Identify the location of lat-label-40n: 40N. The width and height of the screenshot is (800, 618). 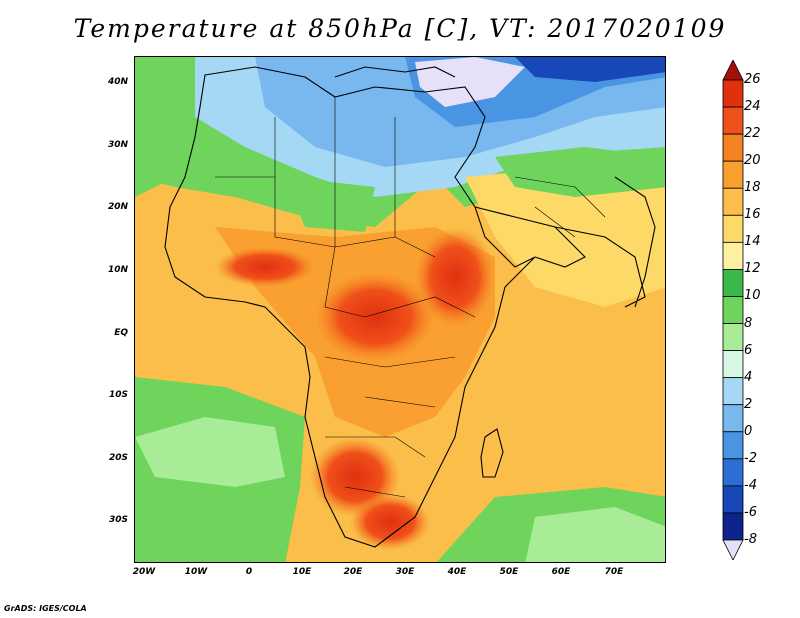
(117, 82).